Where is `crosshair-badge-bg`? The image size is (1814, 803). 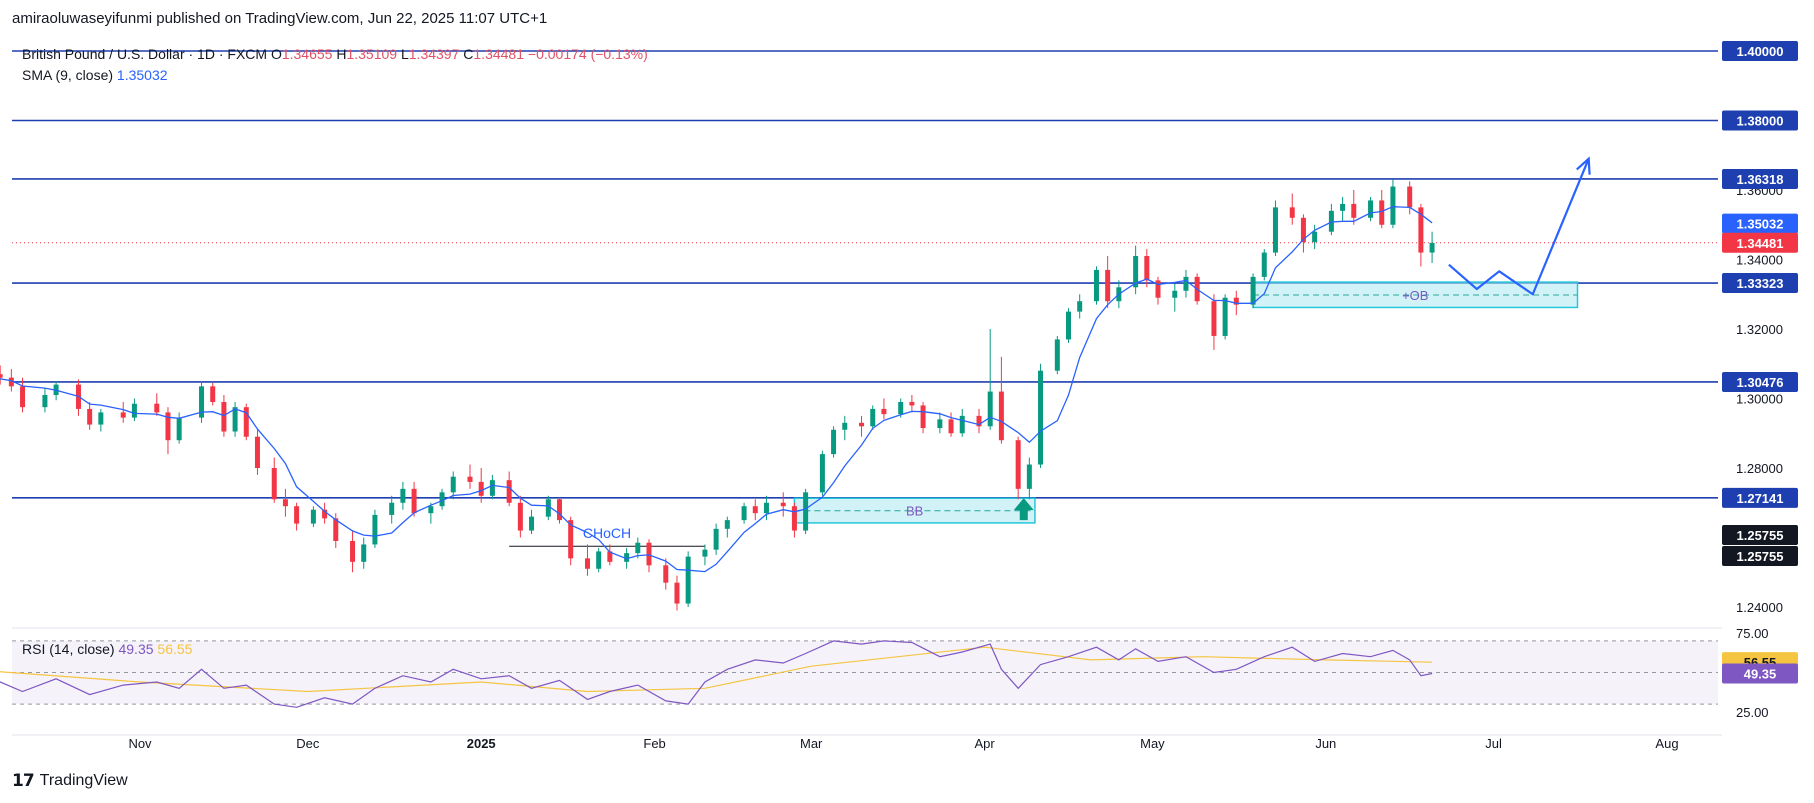
crosshair-badge-bg is located at coordinates (1760, 535).